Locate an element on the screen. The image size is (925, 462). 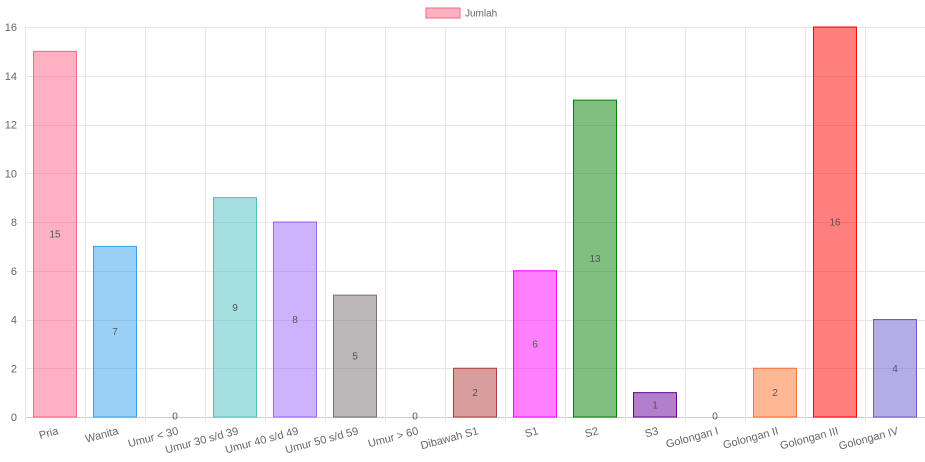
data-label: 16 is located at coordinates (835, 223).